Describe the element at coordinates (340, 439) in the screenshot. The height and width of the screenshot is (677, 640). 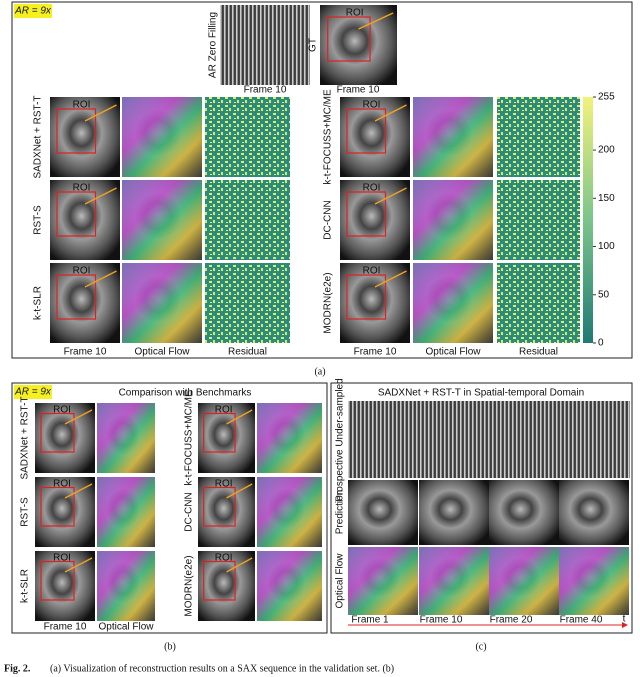
I see `row-label: Prospective Under-sampled` at that location.